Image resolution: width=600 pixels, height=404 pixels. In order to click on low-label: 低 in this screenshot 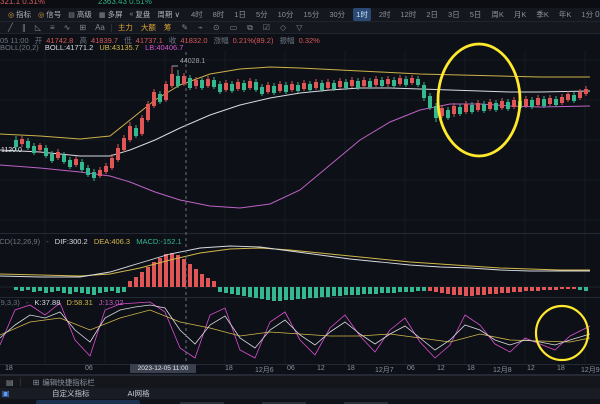, I will do `click(128, 40)`.